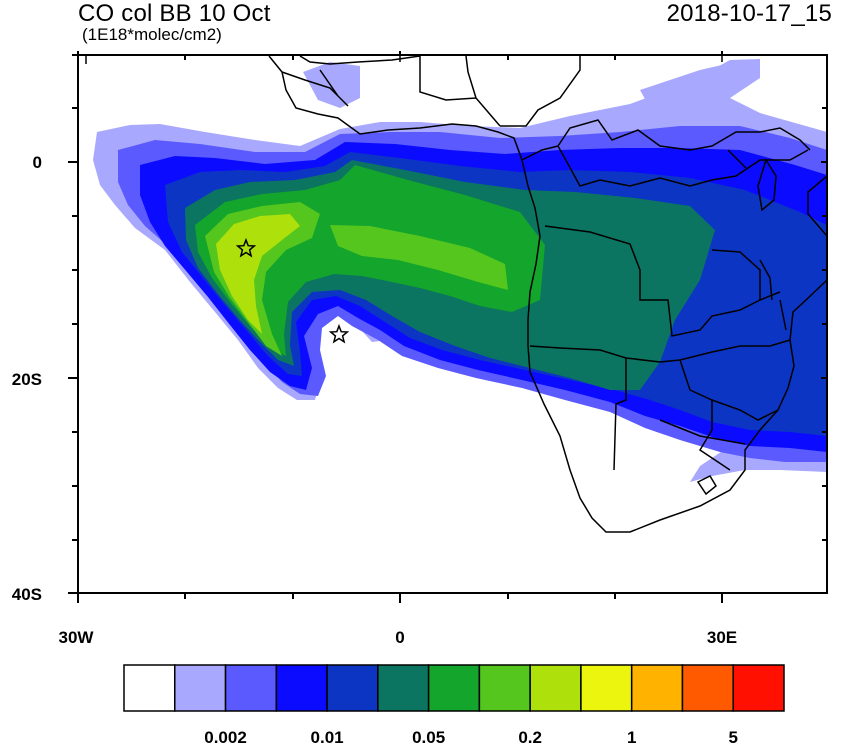 The height and width of the screenshot is (747, 850). What do you see at coordinates (360, 60) in the screenshot?
I see `africa-north-coast` at bounding box center [360, 60].